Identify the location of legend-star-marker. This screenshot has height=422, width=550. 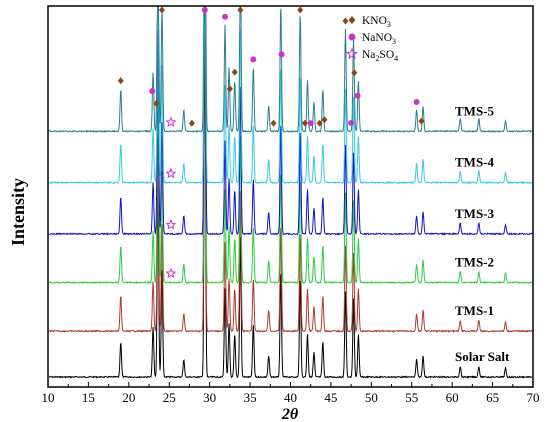
(352, 53).